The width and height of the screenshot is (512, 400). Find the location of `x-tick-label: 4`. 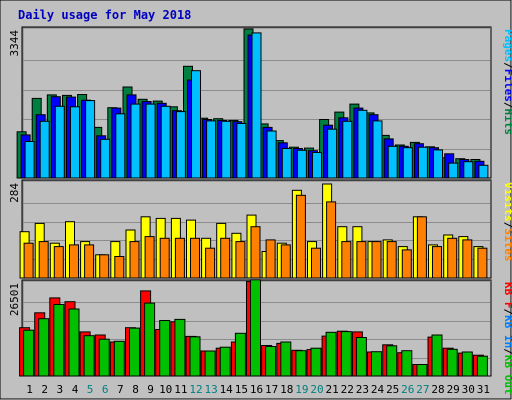

x-tick-label: 4 is located at coordinates (75, 389).